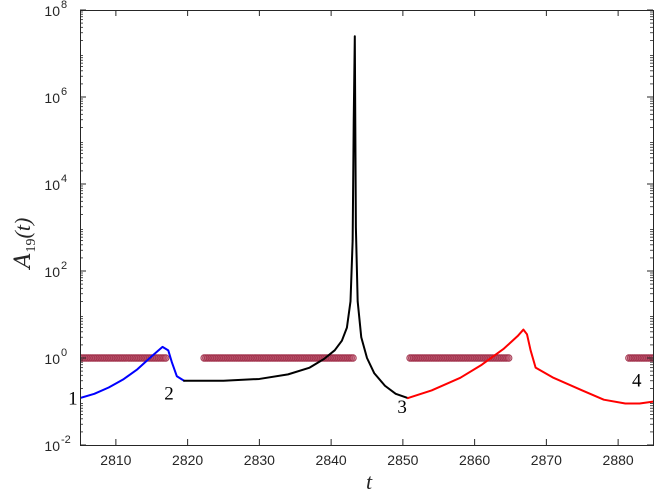 The height and width of the screenshot is (494, 654). What do you see at coordinates (367, 358) in the screenshot?
I see `marker-layer` at bounding box center [367, 358].